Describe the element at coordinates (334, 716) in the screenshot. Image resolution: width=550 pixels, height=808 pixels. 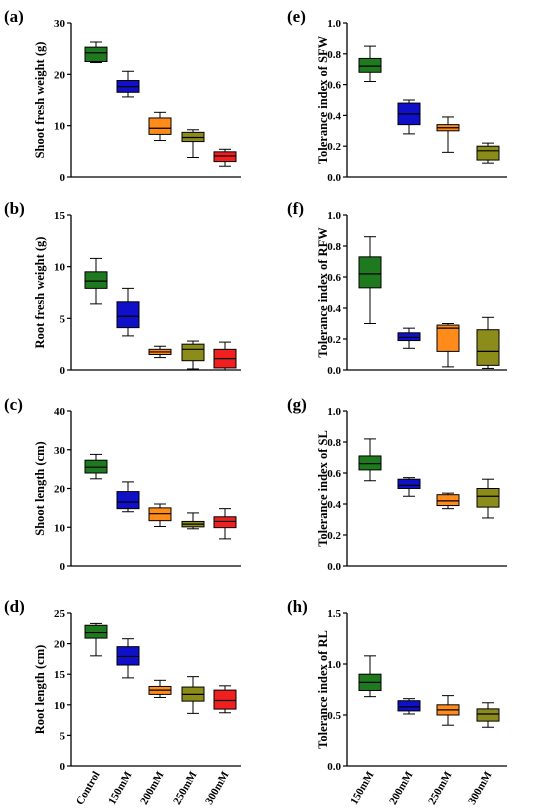
I see `y-tick-label: 0.5` at that location.